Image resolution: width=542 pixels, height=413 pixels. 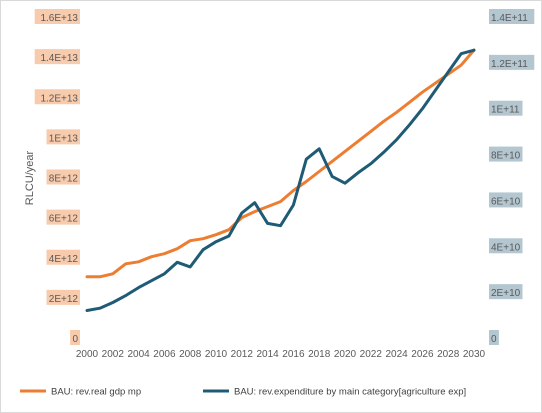 I want to click on legend-label: BAU: rev.real gdp mp, so click(x=96, y=392).